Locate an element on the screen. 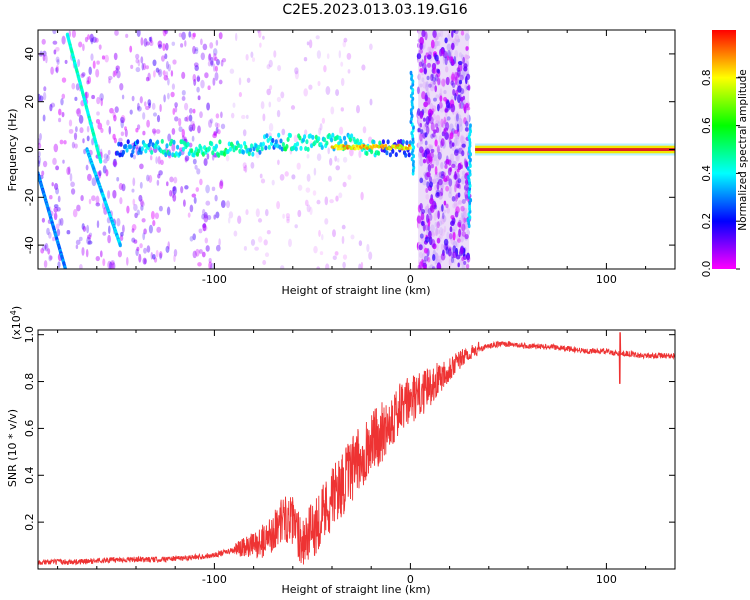 This screenshot has height=600, width=750. y-tick-label: -20 is located at coordinates (29, 197).